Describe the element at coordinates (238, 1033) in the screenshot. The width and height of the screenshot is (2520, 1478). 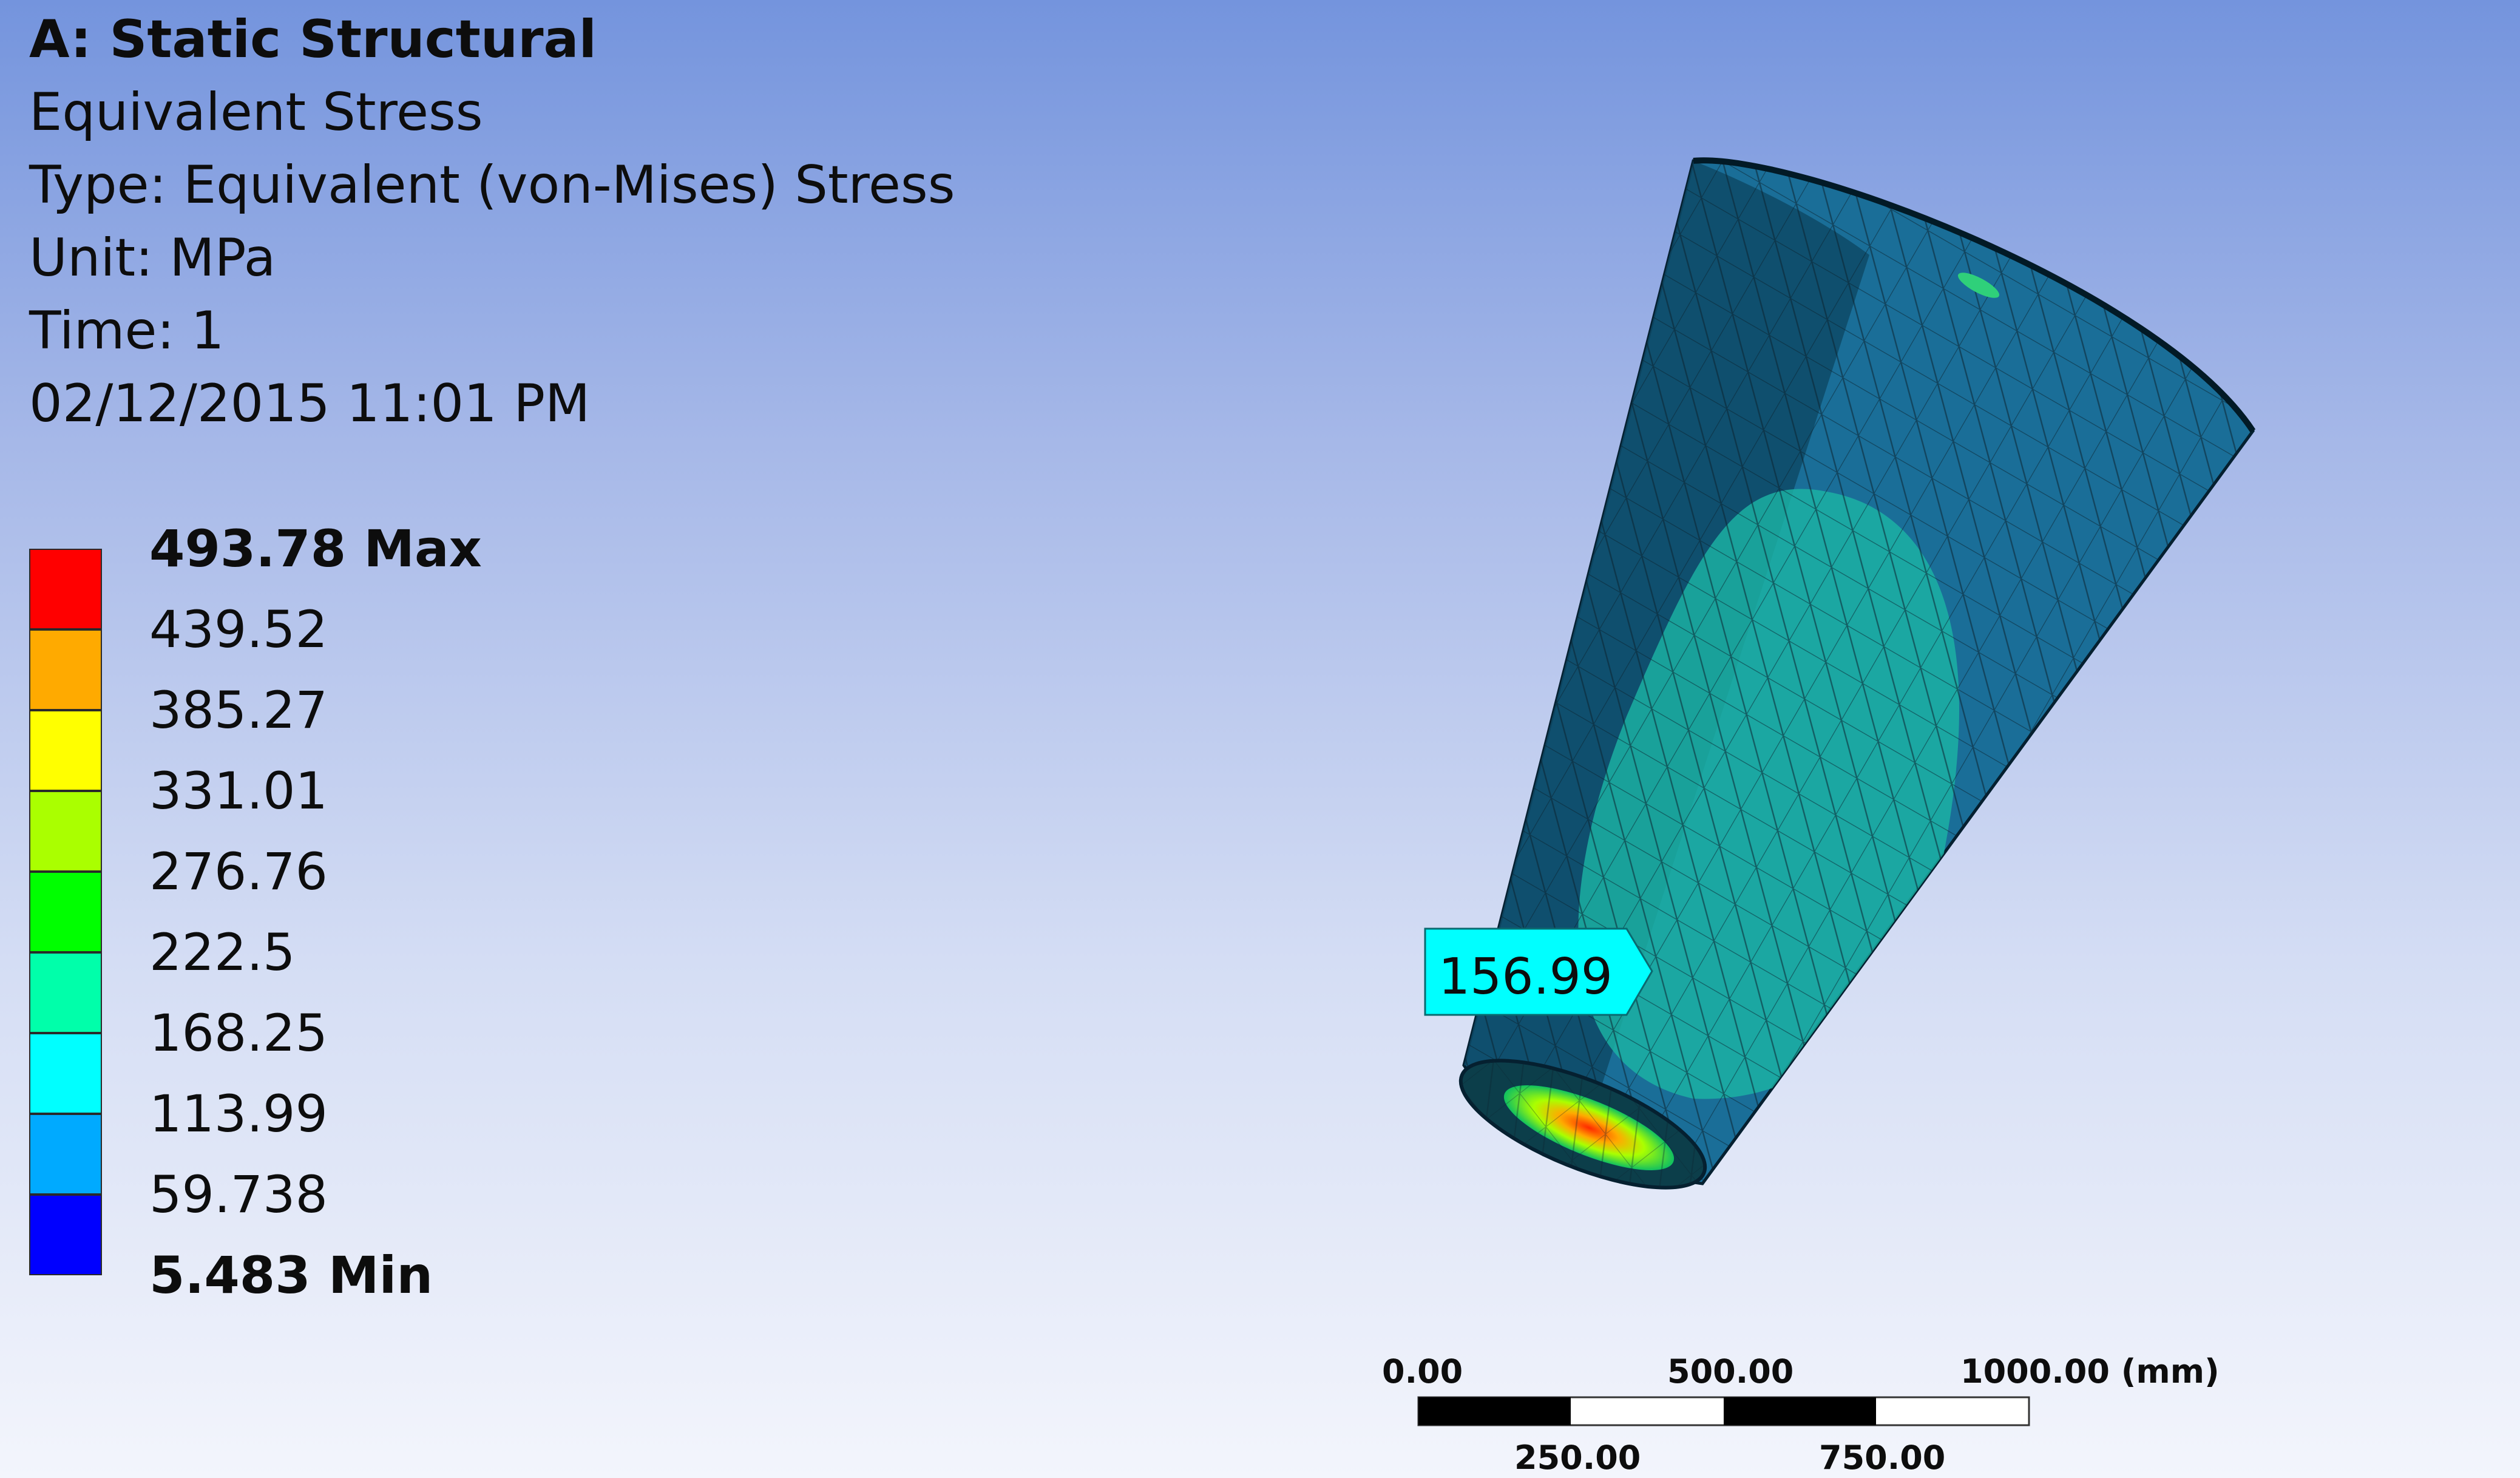
I see `legend-level-label: 168.25` at that location.